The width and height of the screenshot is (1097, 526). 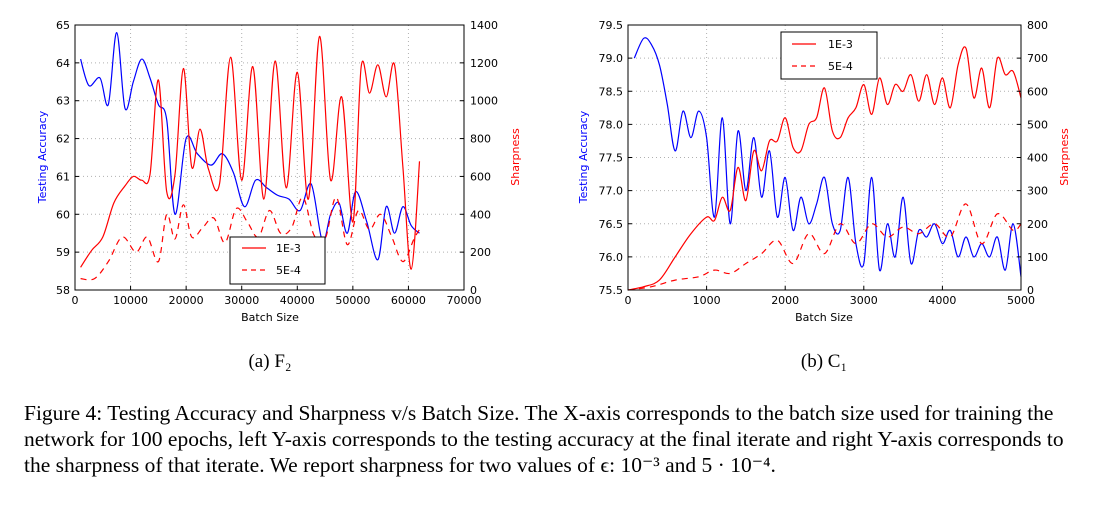 What do you see at coordinates (241, 300) in the screenshot?
I see `x-tick-label: 30000` at bounding box center [241, 300].